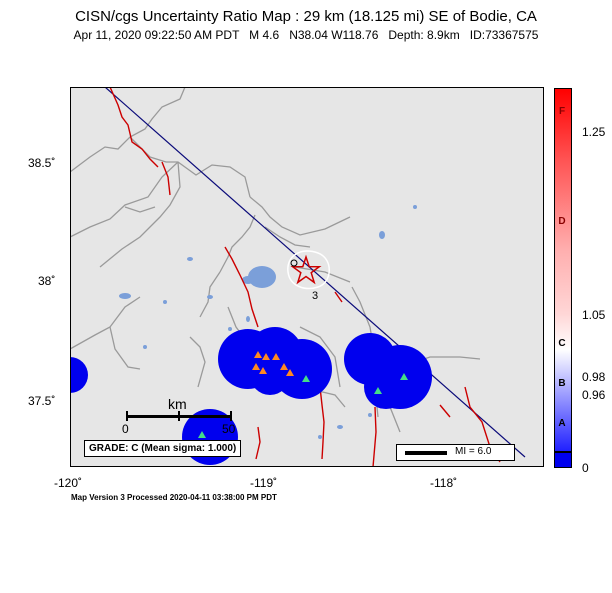  What do you see at coordinates (444, 483) in the screenshot?
I see `lon-label-minus-118: -118˚` at bounding box center [444, 483].